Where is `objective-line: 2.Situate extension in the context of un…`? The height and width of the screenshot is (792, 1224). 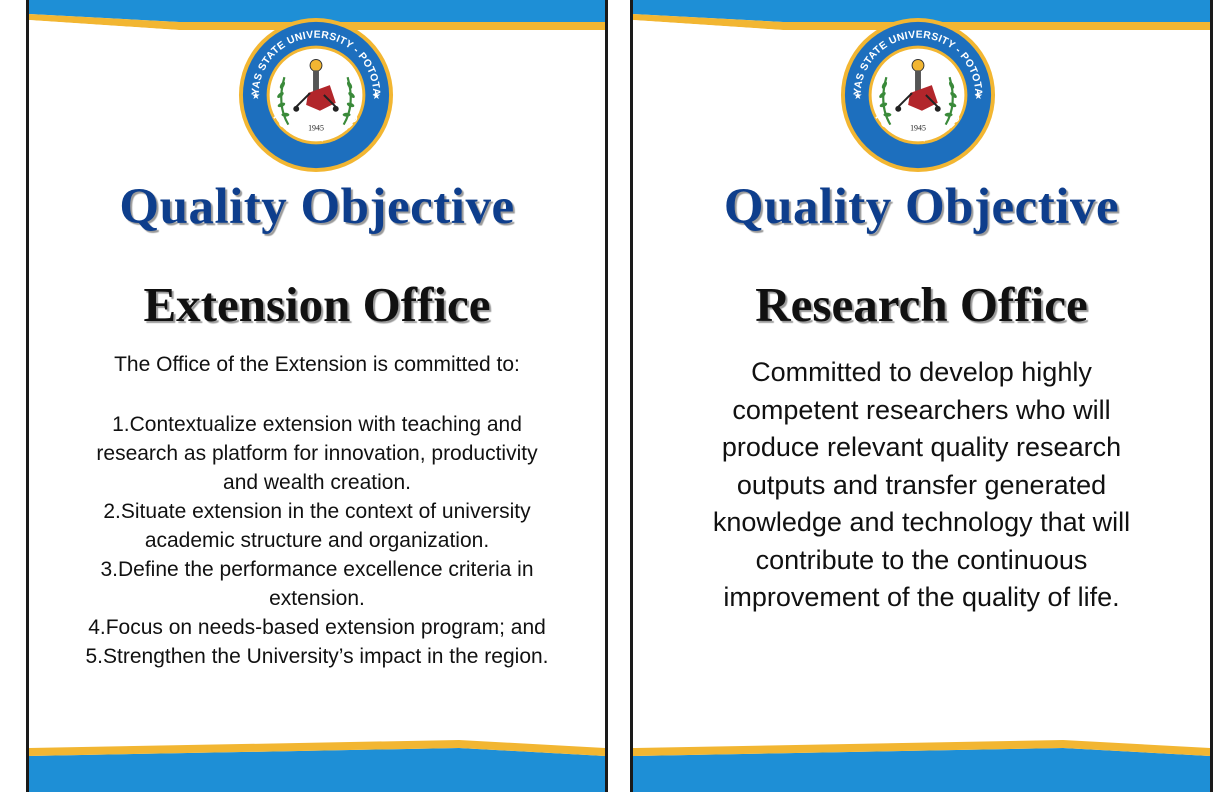 objective-line: 2.Situate extension in the context of un… is located at coordinates (317, 511).